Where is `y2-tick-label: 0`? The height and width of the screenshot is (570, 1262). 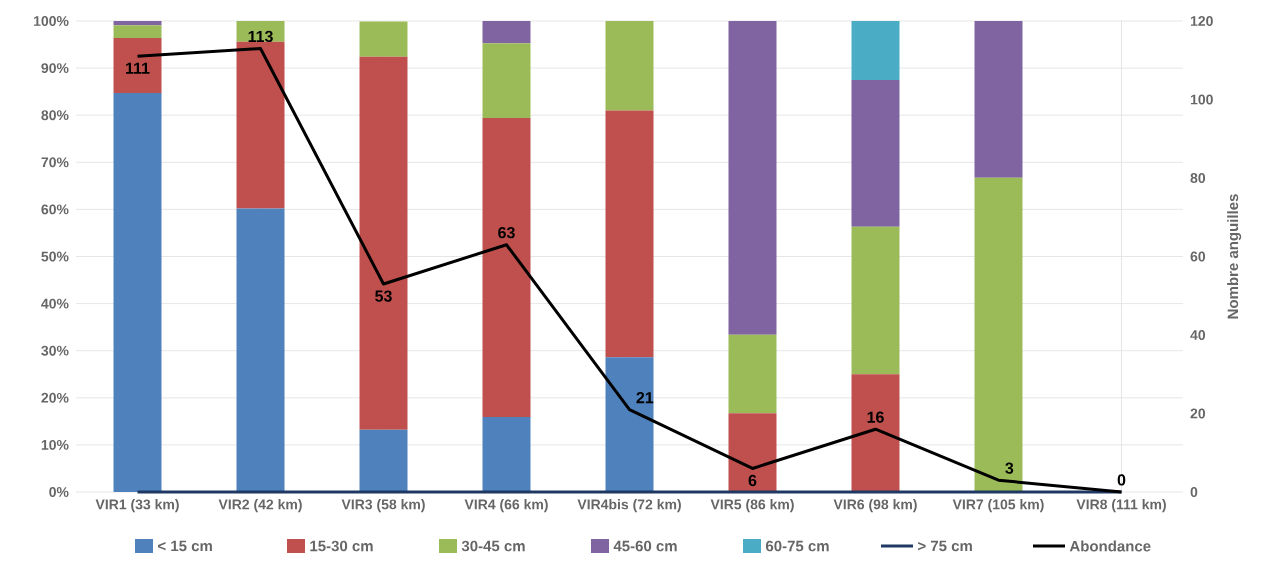 y2-tick-label: 0 is located at coordinates (1194, 492).